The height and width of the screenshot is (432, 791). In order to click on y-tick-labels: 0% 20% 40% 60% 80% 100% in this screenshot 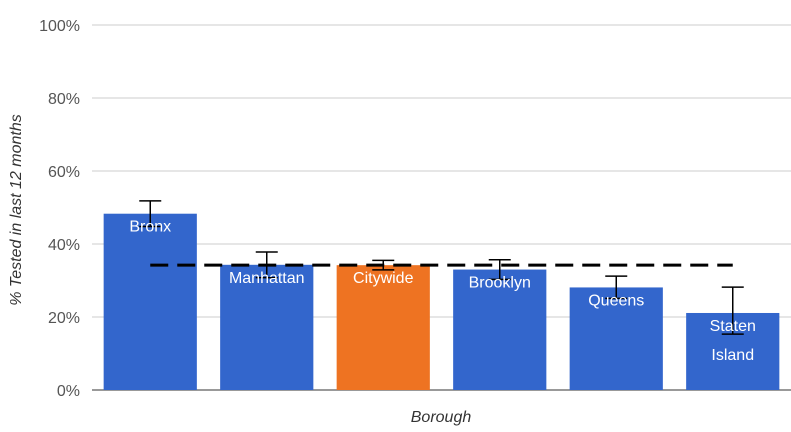, I will do `click(59, 209)`.